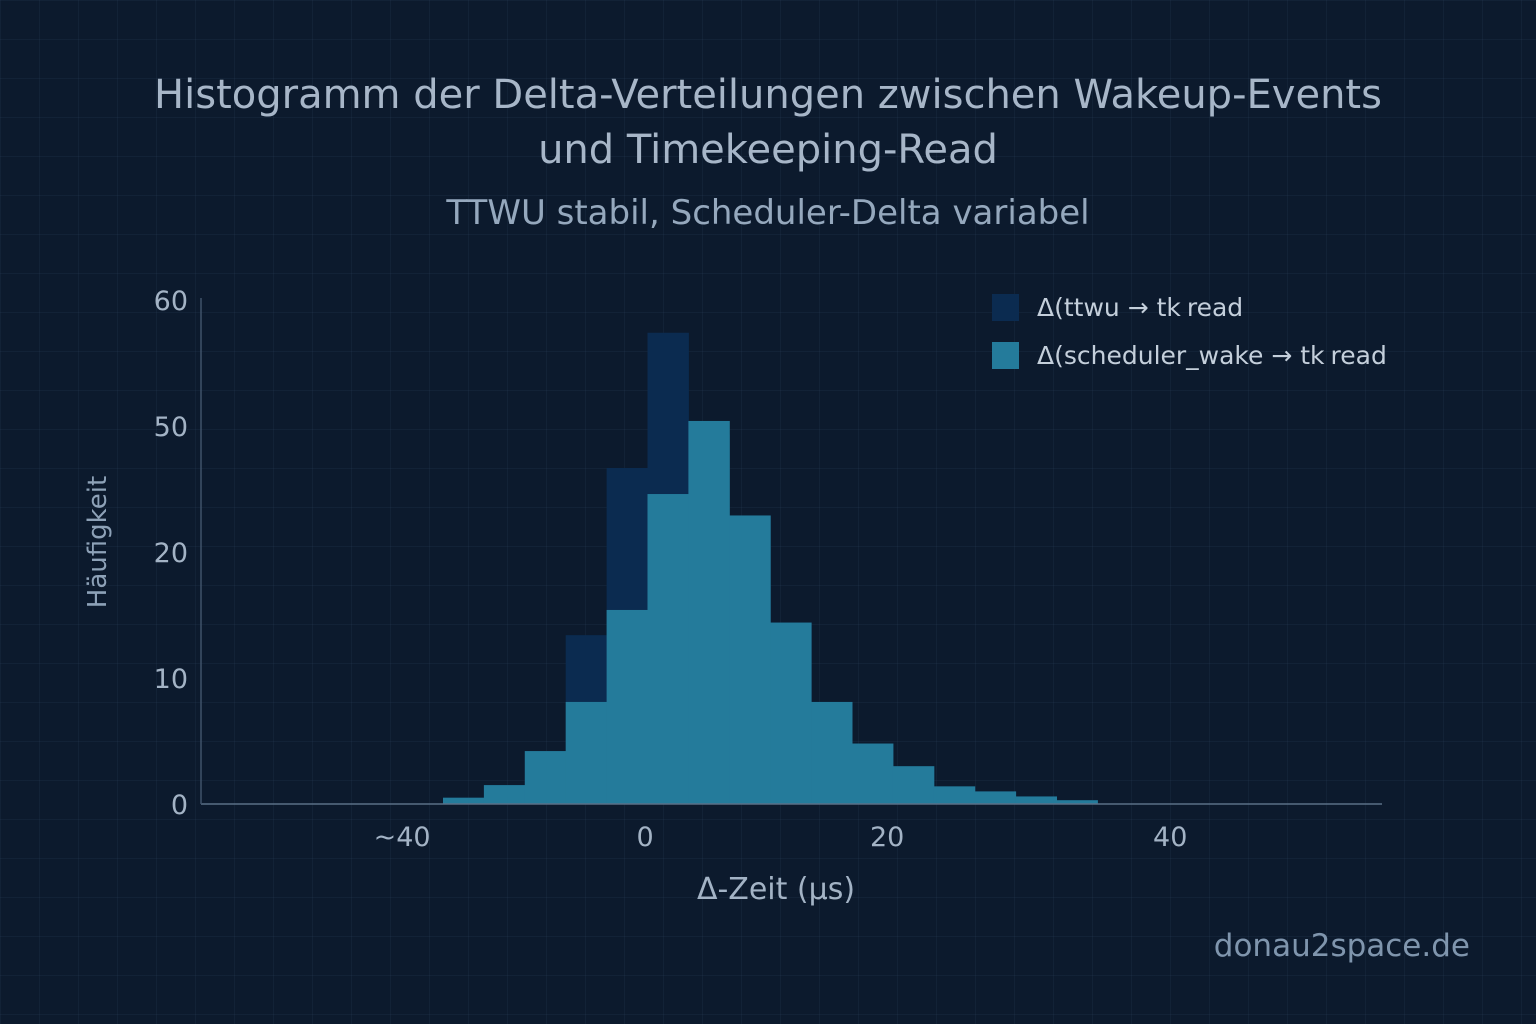 The image size is (1536, 1024). Describe the element at coordinates (1215, 307) in the screenshot. I see `legend-sub-ttwu: read` at that location.